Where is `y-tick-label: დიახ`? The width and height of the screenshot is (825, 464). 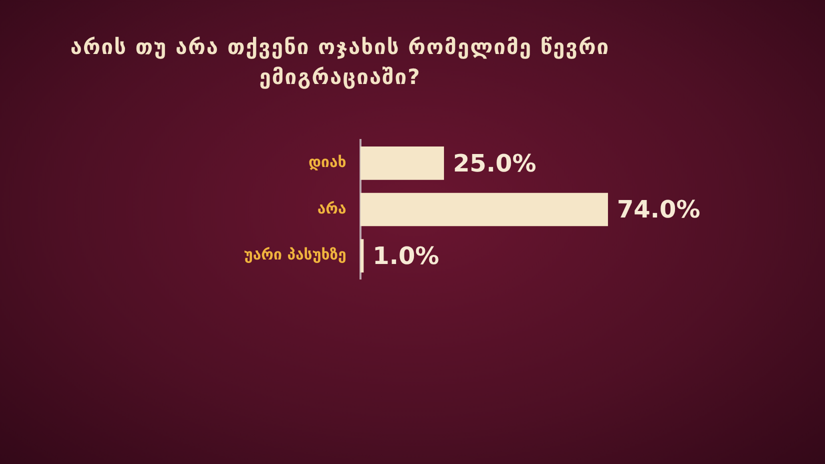
y-tick-label: დიახ is located at coordinates (327, 162).